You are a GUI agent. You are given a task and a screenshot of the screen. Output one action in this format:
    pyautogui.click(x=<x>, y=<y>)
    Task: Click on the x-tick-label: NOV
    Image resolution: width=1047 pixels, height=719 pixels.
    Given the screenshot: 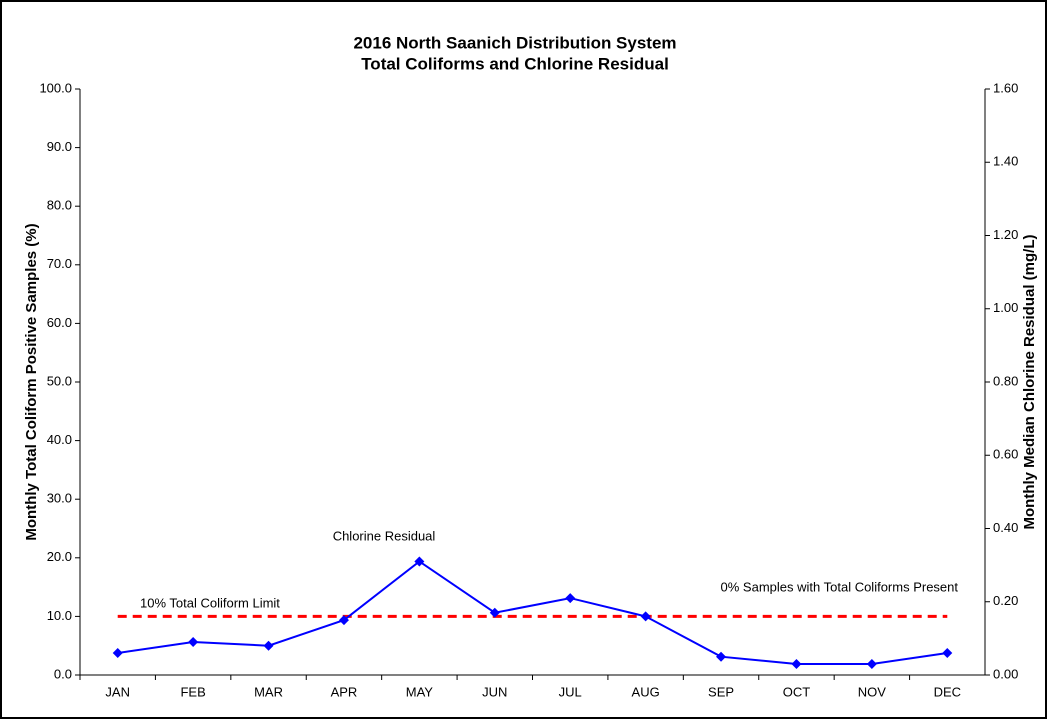 What is the action you would take?
    pyautogui.click(x=872, y=691)
    